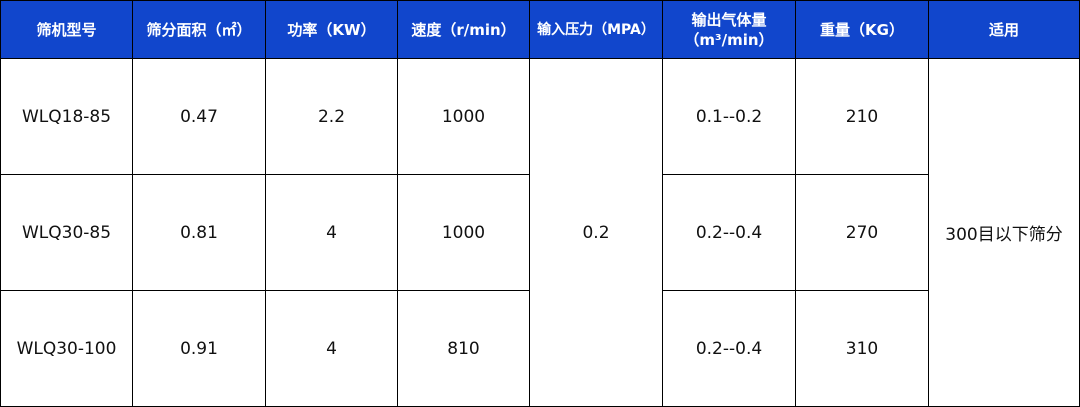  I want to click on header-power: 功率（KW）, so click(331, 29).